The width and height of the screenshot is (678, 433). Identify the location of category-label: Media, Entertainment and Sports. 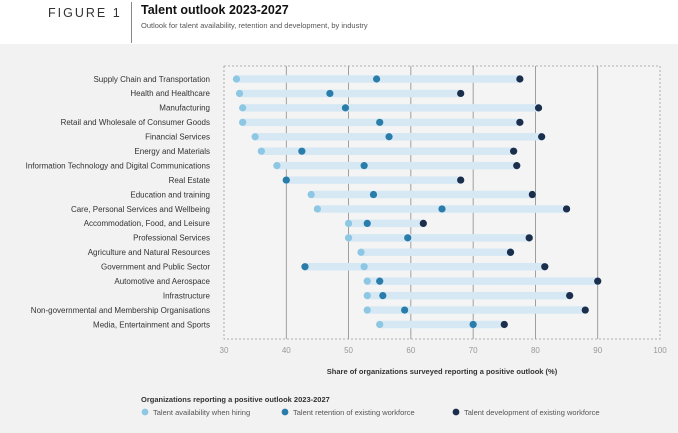
(151, 324).